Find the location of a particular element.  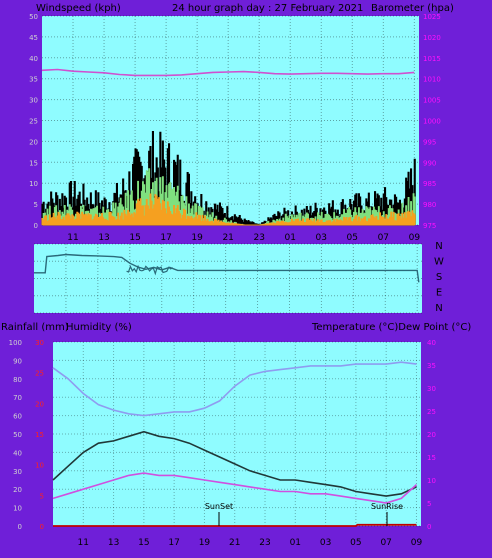

temp-x-tick: 05 is located at coordinates (355, 543).